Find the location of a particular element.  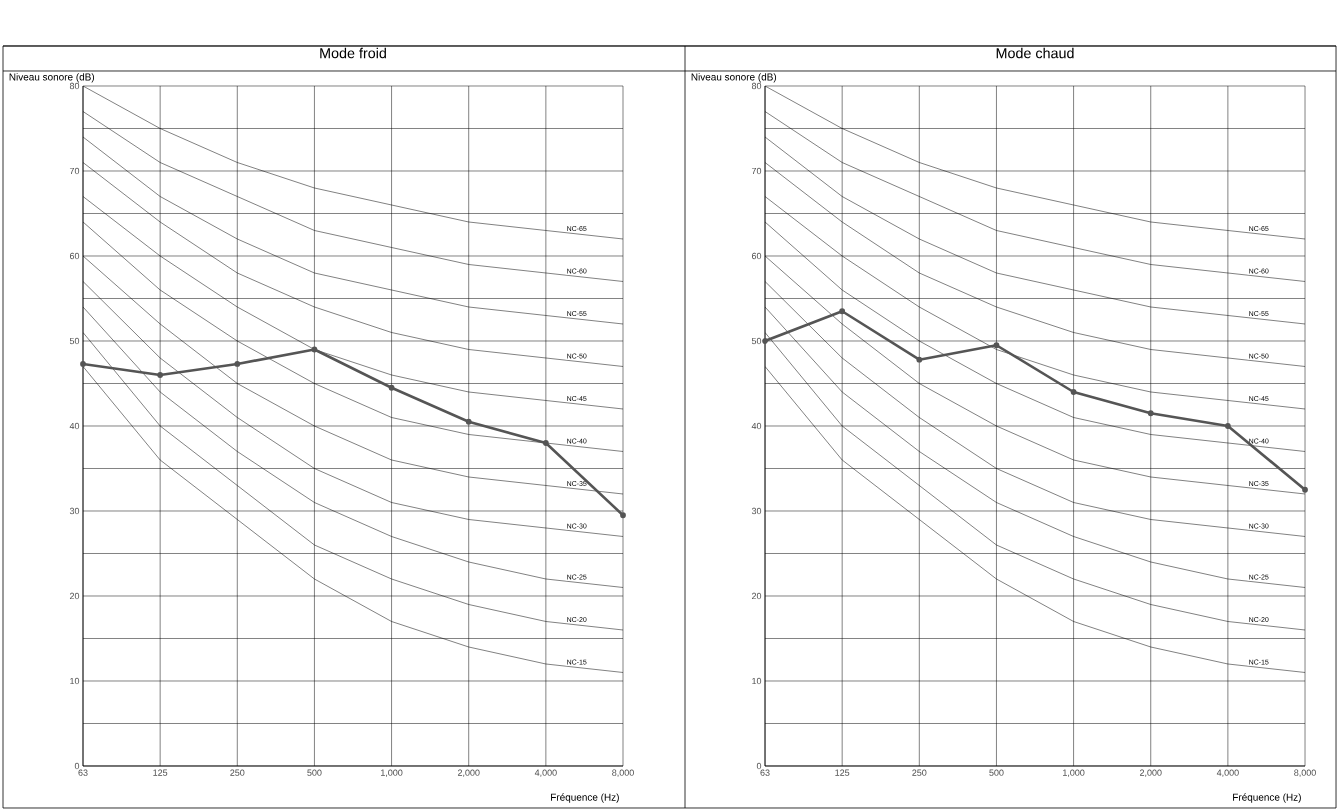

chart-title: Mode froid is located at coordinates (353, 53).